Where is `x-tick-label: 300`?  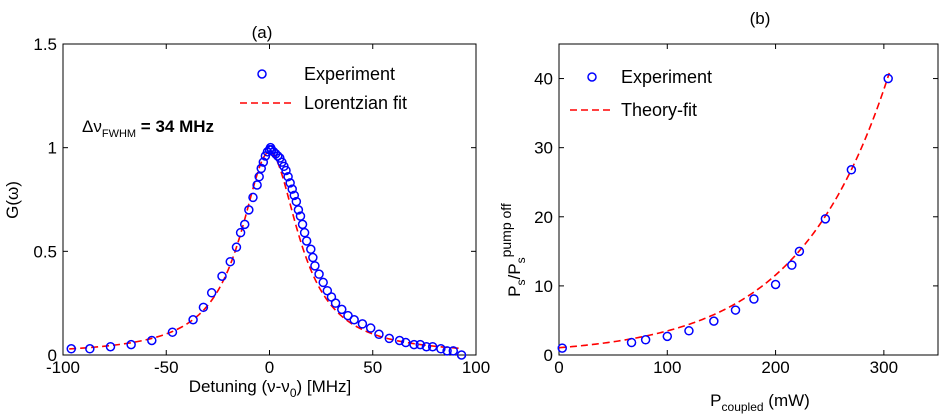
x-tick-label: 300 is located at coordinates (884, 367).